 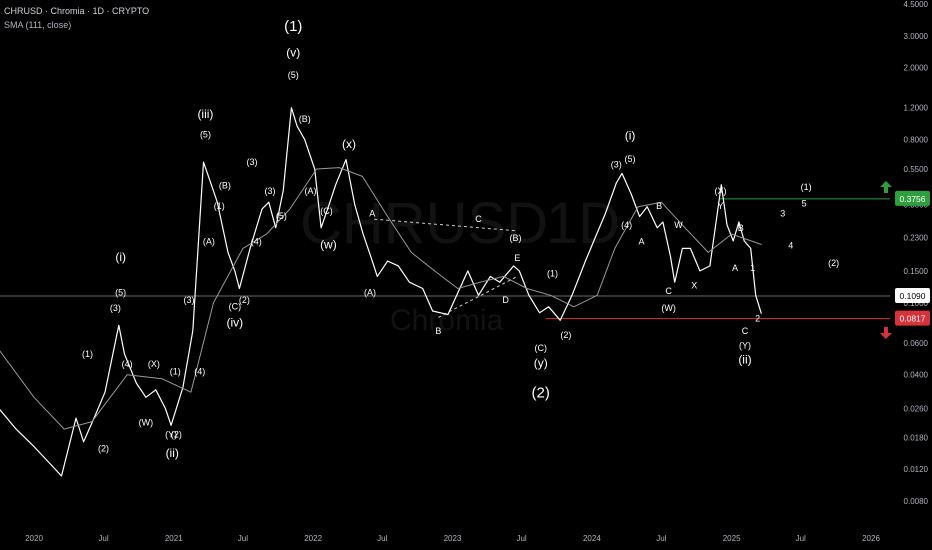 What do you see at coordinates (886, 187) in the screenshot?
I see `target-arrow-icon` at bounding box center [886, 187].